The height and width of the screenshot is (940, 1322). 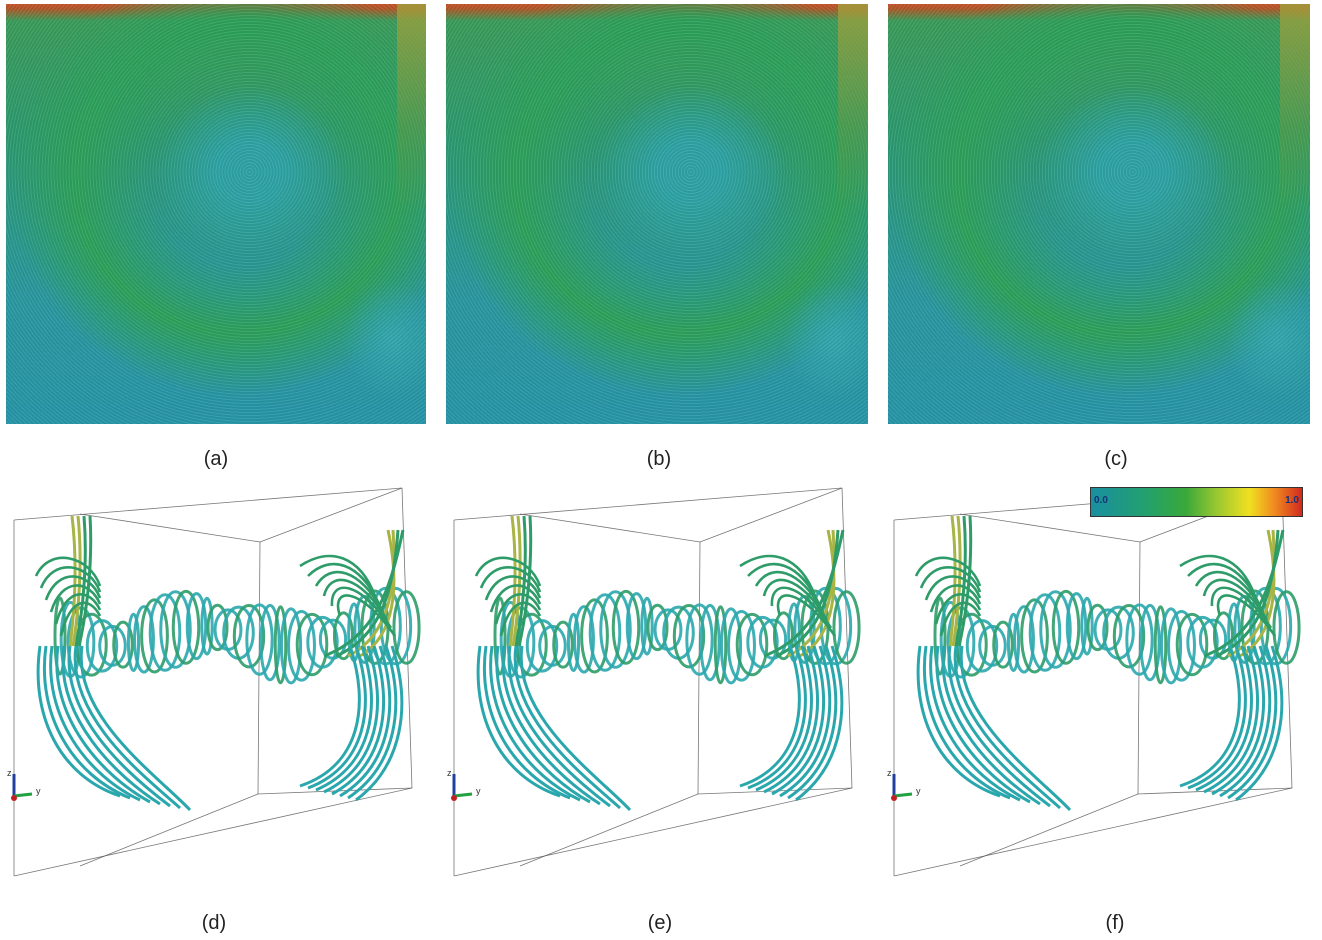 I want to click on caption-e: (e), so click(x=660, y=923).